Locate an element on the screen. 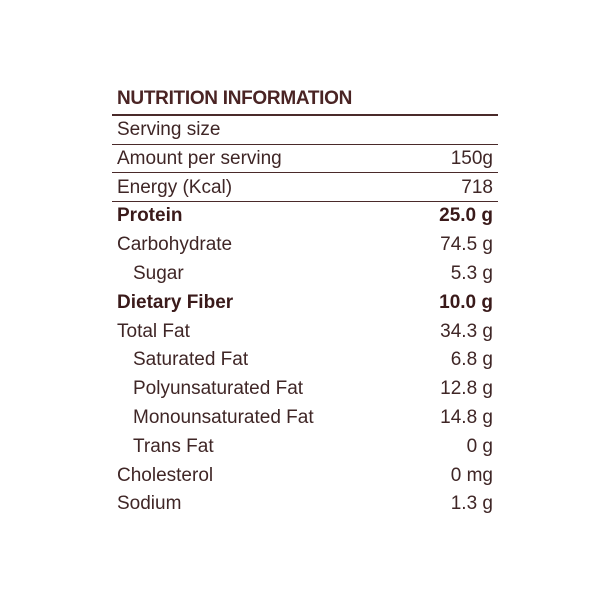  table-row: Amount per serving 150g is located at coordinates (305, 159).